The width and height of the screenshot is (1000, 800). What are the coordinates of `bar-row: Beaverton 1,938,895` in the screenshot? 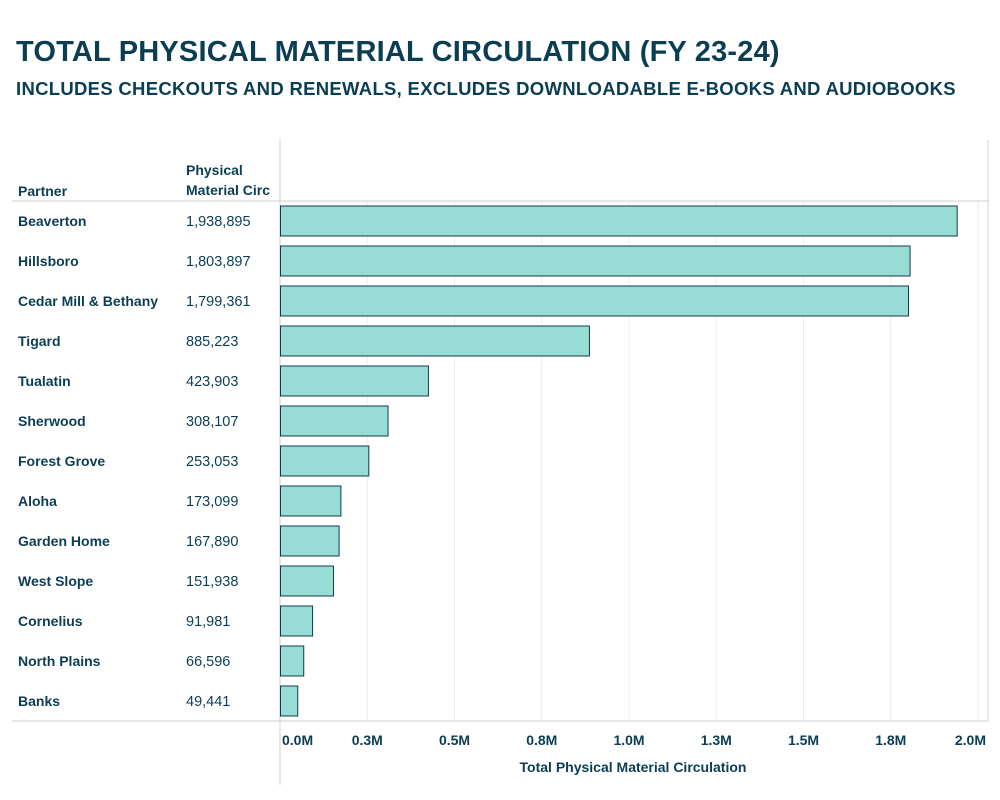 It's located at (488, 221).